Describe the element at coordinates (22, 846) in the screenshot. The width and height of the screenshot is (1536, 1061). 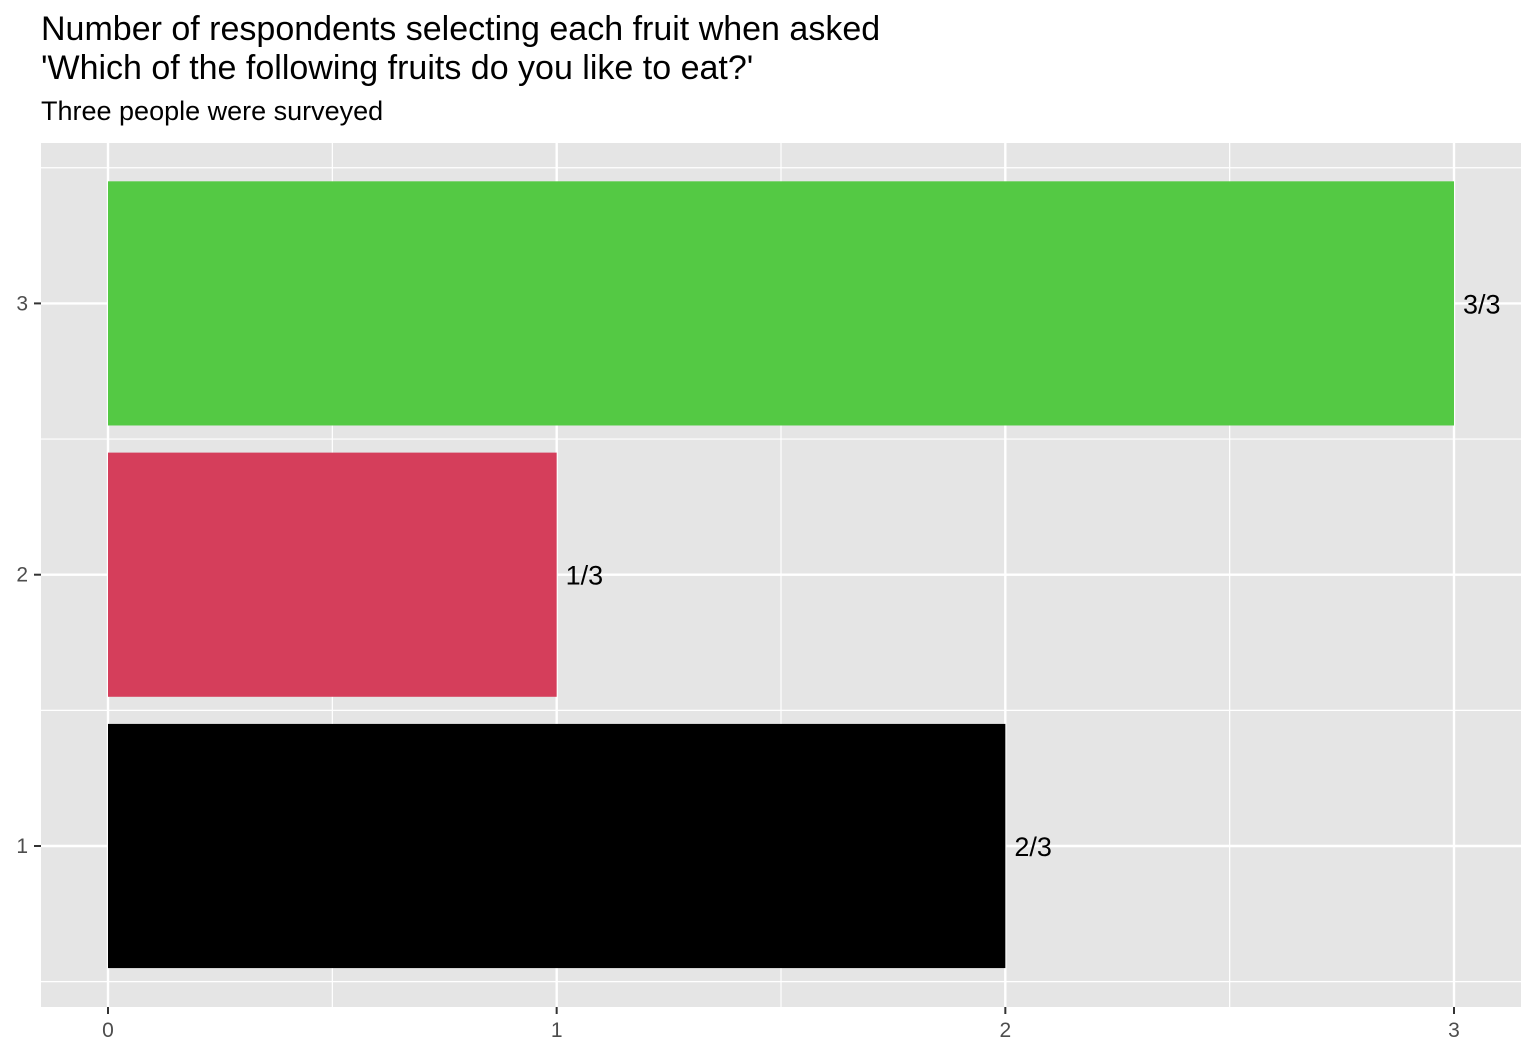
I see `y-tick-label-1: 1` at that location.